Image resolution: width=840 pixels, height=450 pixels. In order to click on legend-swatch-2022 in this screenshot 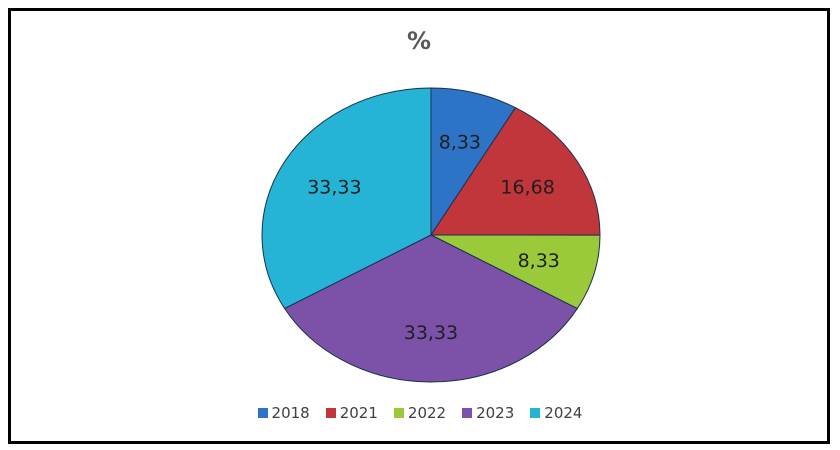, I will do `click(398, 413)`.